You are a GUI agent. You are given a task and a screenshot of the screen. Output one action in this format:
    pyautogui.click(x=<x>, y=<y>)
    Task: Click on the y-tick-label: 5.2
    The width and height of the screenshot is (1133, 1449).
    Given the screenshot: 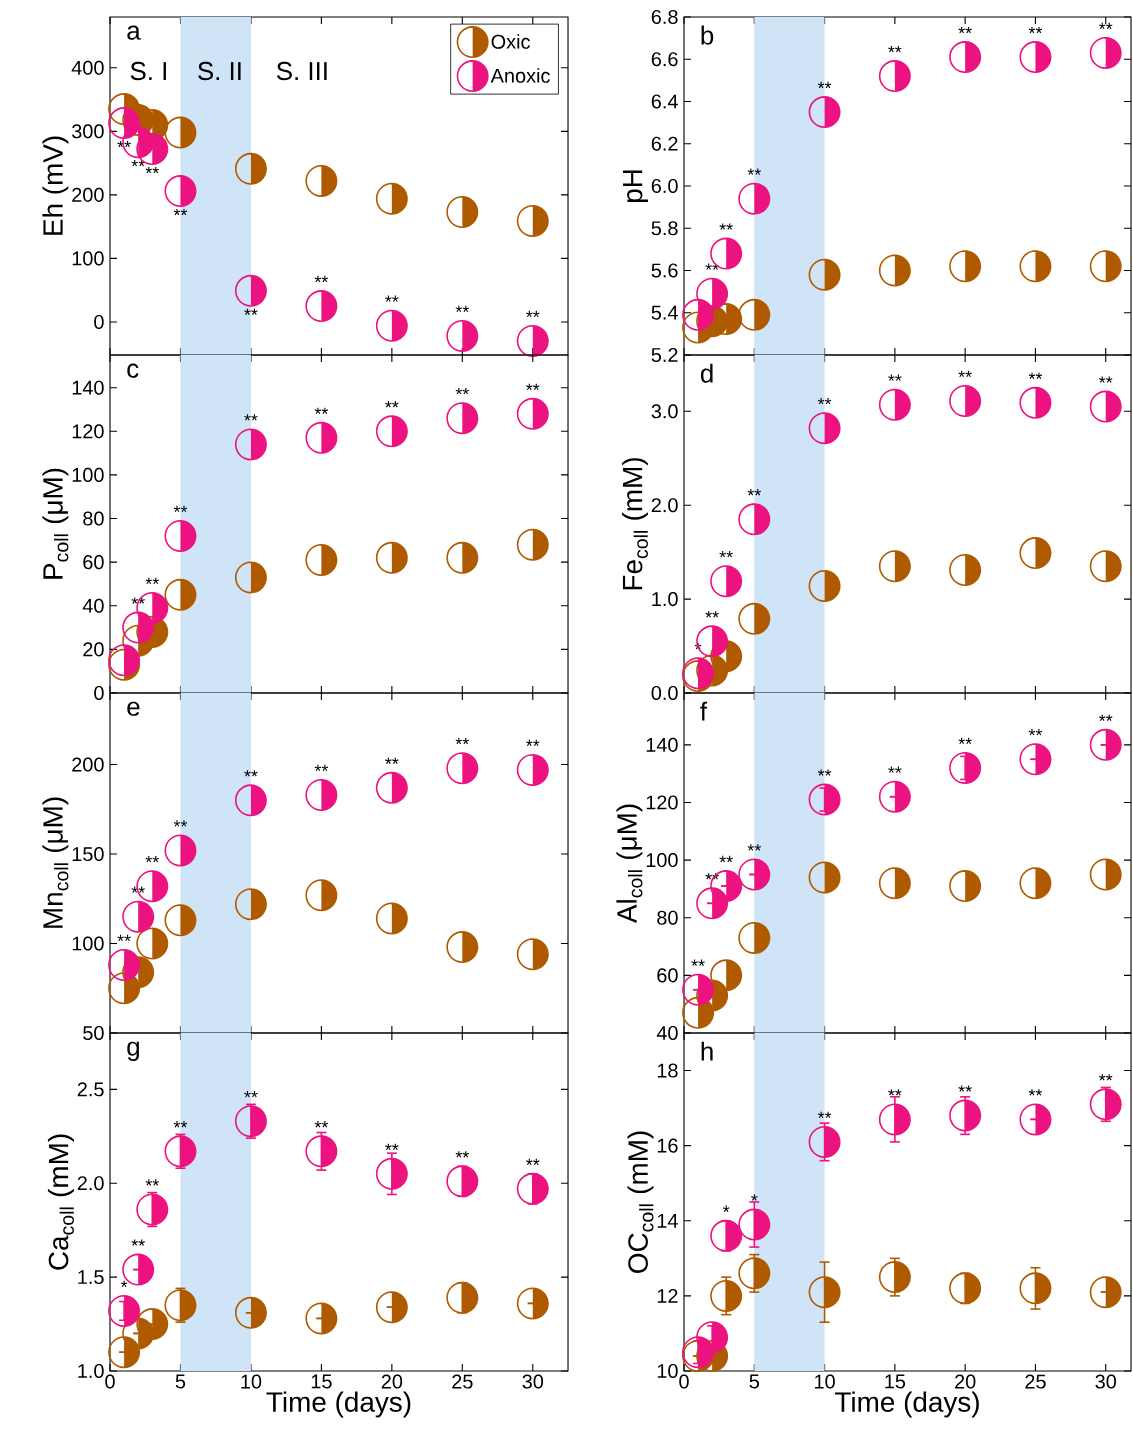 What is the action you would take?
    pyautogui.click(x=664, y=355)
    